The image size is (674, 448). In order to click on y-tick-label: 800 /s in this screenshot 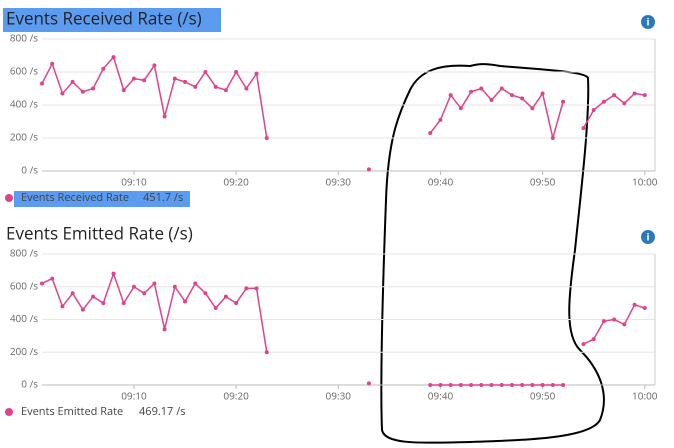, I will do `click(24, 253)`.